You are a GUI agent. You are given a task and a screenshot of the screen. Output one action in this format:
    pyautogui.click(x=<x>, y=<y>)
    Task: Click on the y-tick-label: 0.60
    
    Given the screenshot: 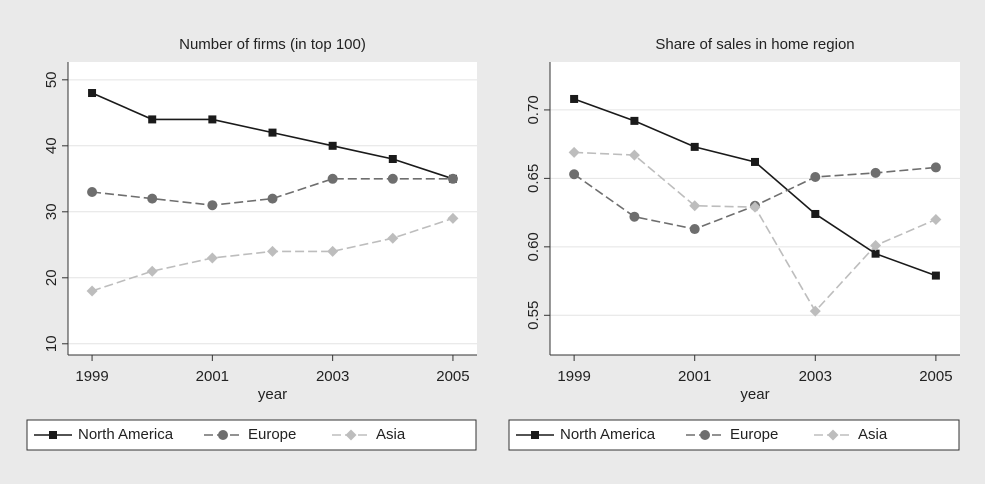 What is the action you would take?
    pyautogui.click(x=533, y=246)
    